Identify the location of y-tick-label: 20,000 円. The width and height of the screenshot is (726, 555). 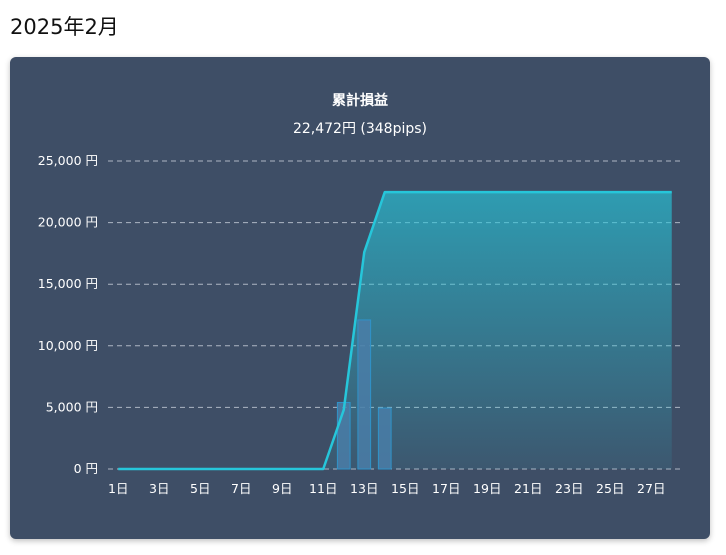
(68, 222).